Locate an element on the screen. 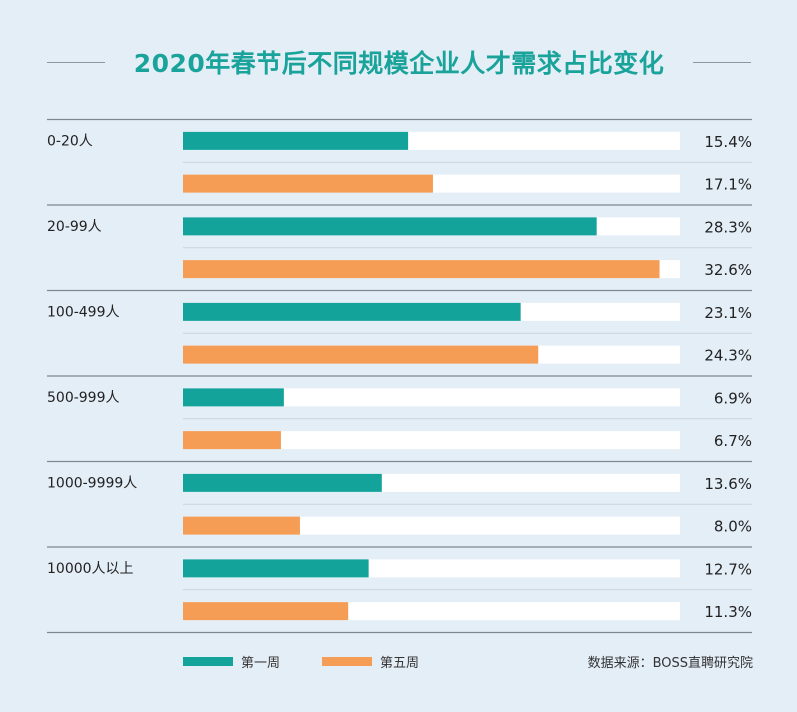 This screenshot has width=797, height=712. category-label: 100-499人 is located at coordinates (83, 313).